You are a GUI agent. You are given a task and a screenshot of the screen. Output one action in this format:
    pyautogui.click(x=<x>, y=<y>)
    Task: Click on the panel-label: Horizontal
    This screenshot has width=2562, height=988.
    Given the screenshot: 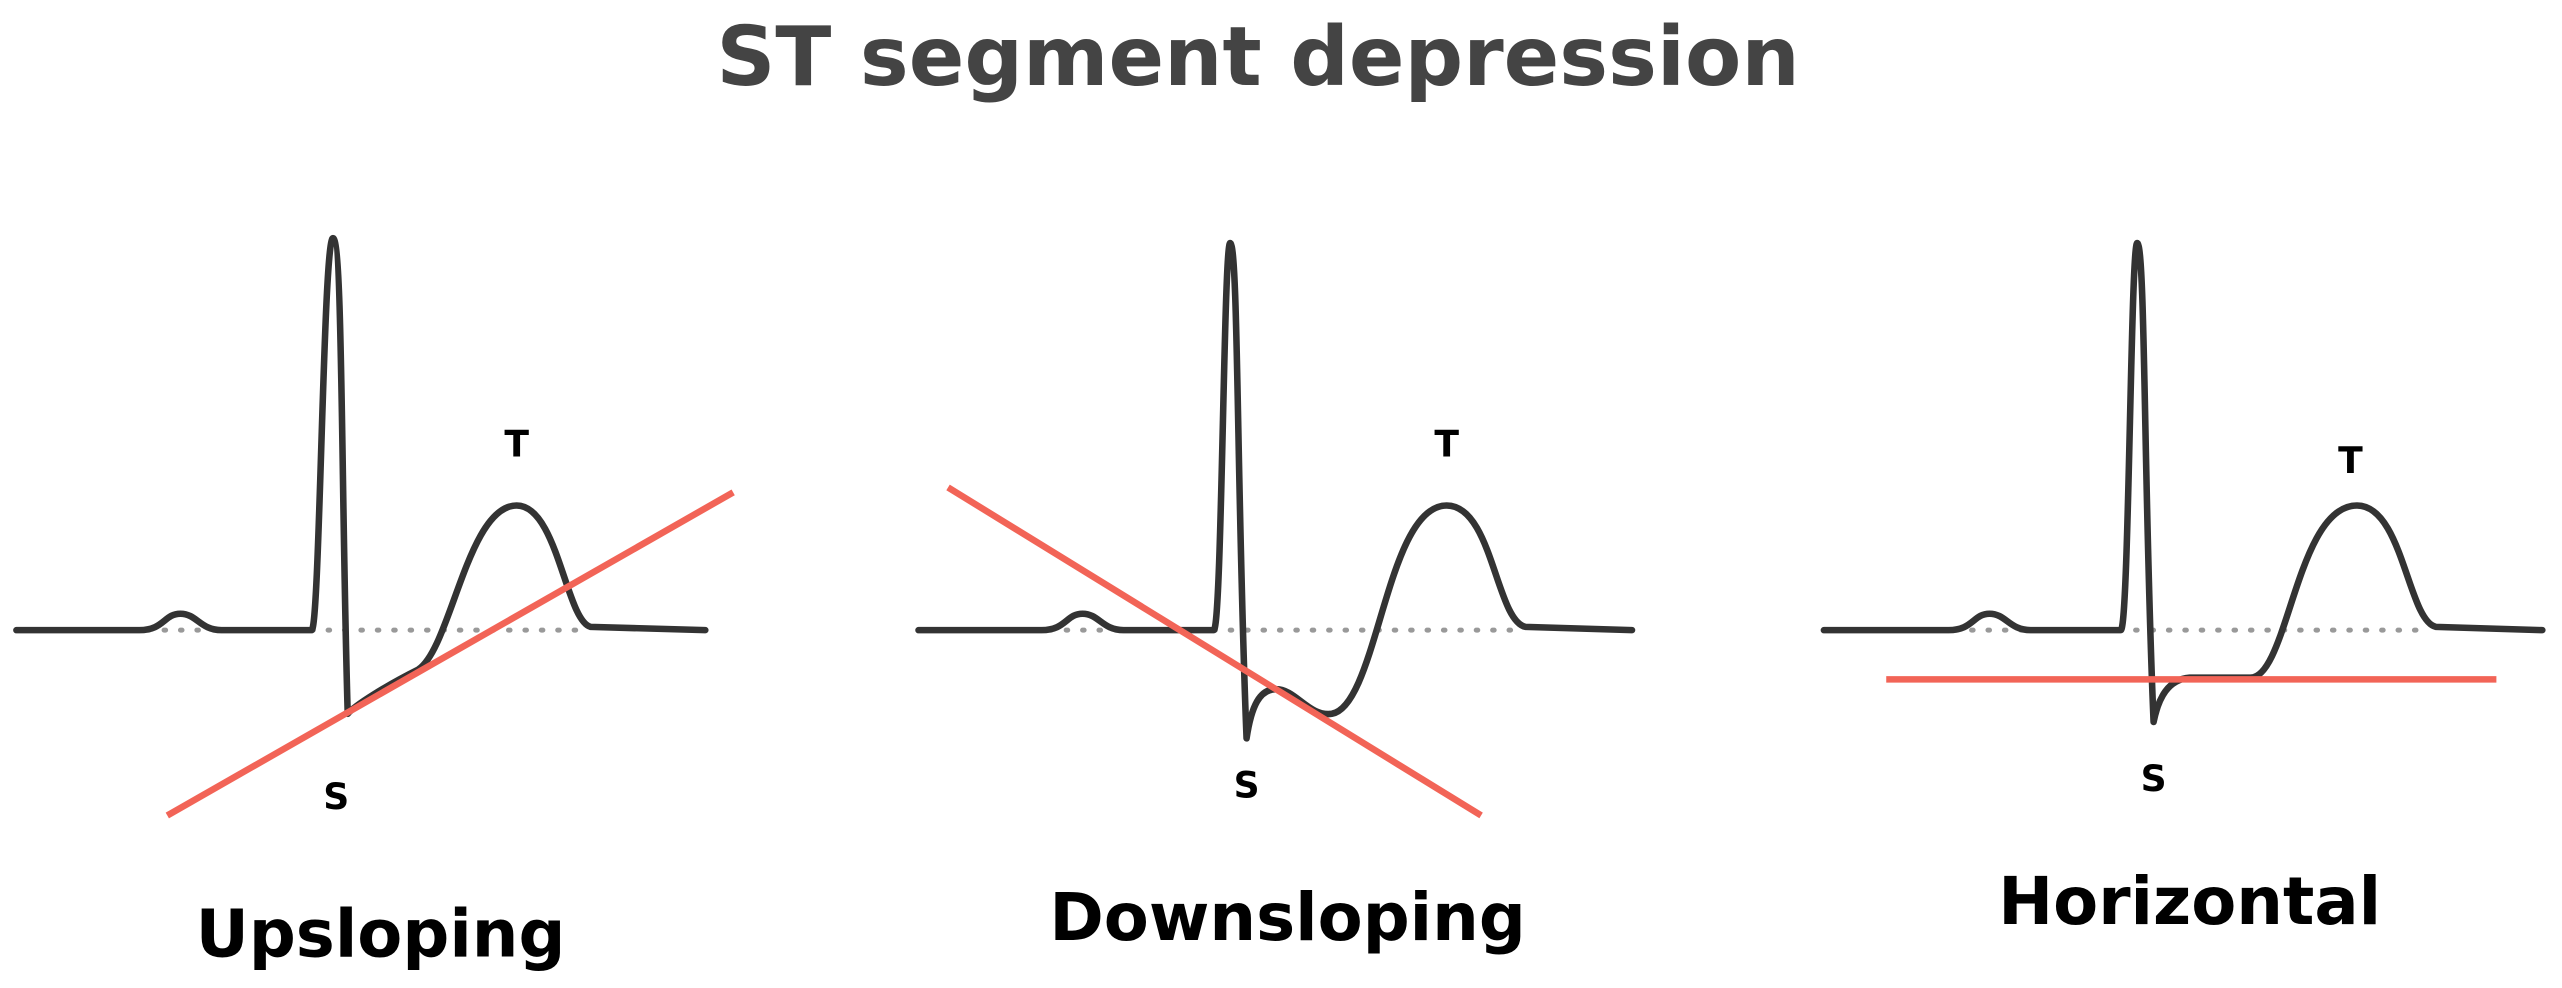 What is the action you would take?
    pyautogui.click(x=2189, y=902)
    